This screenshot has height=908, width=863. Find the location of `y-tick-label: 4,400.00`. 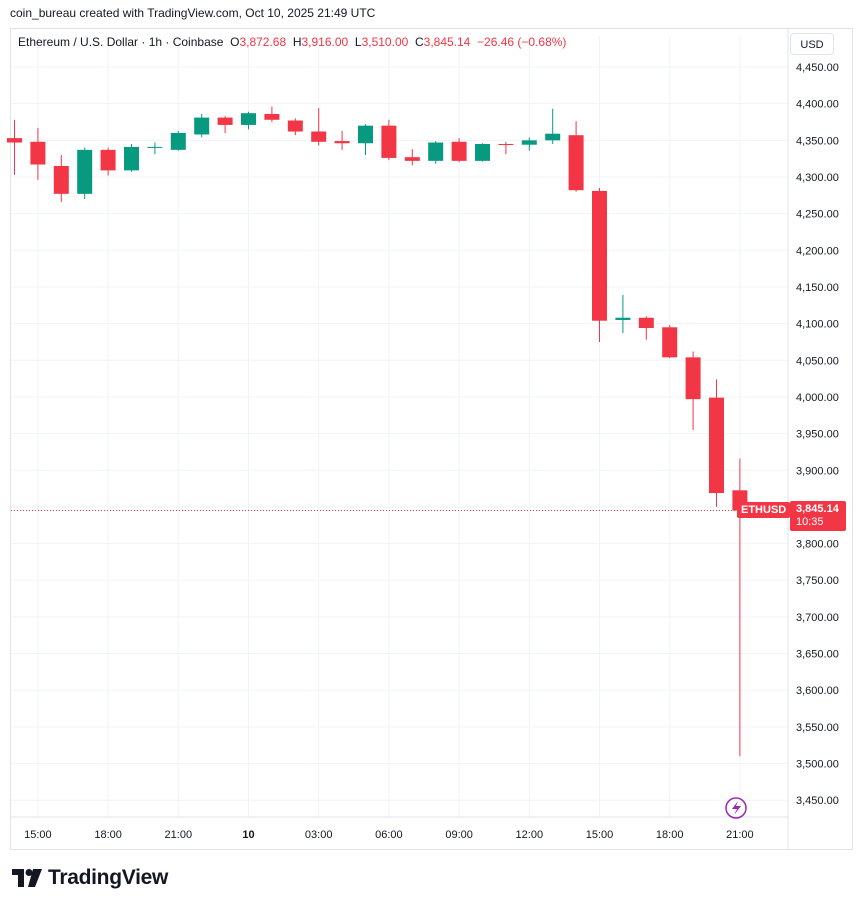

y-tick-label: 4,400.00 is located at coordinates (817, 105).